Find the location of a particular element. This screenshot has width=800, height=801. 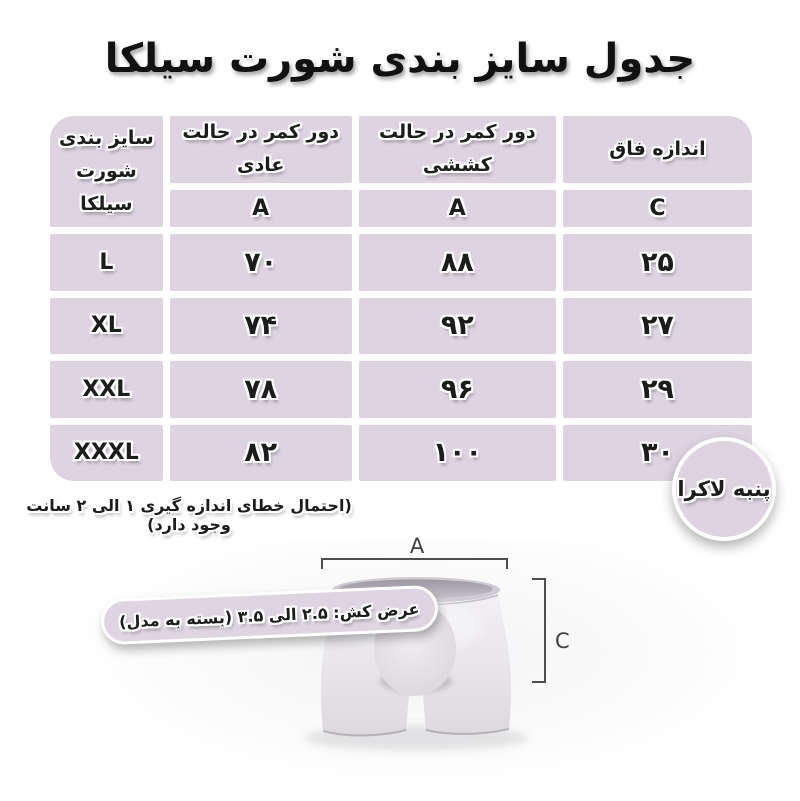

rise-measure-label: C is located at coordinates (562, 641).